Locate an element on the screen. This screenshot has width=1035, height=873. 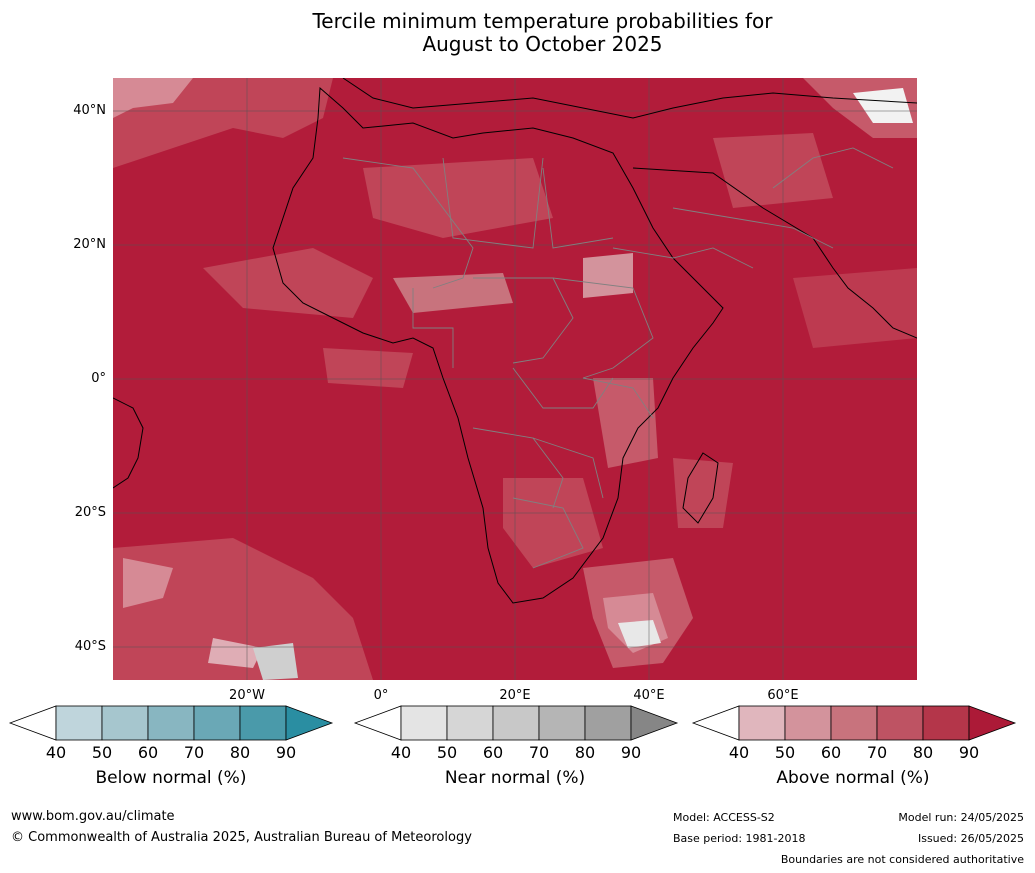
lon-label-20w: 20°W is located at coordinates (247, 695).